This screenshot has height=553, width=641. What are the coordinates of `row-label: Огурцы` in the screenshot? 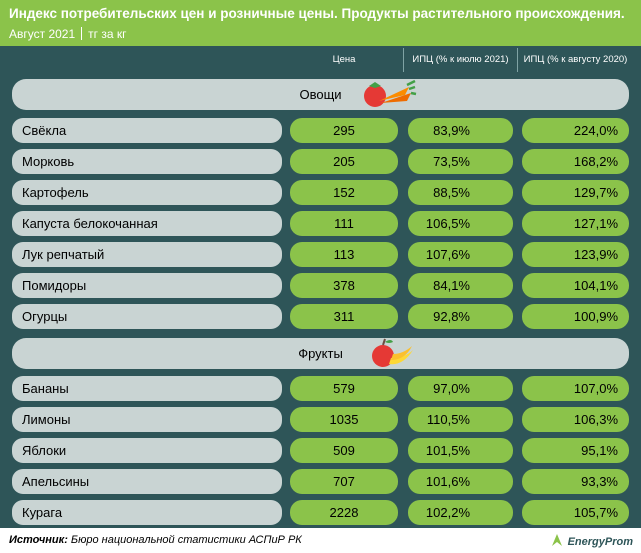 It's located at (147, 316).